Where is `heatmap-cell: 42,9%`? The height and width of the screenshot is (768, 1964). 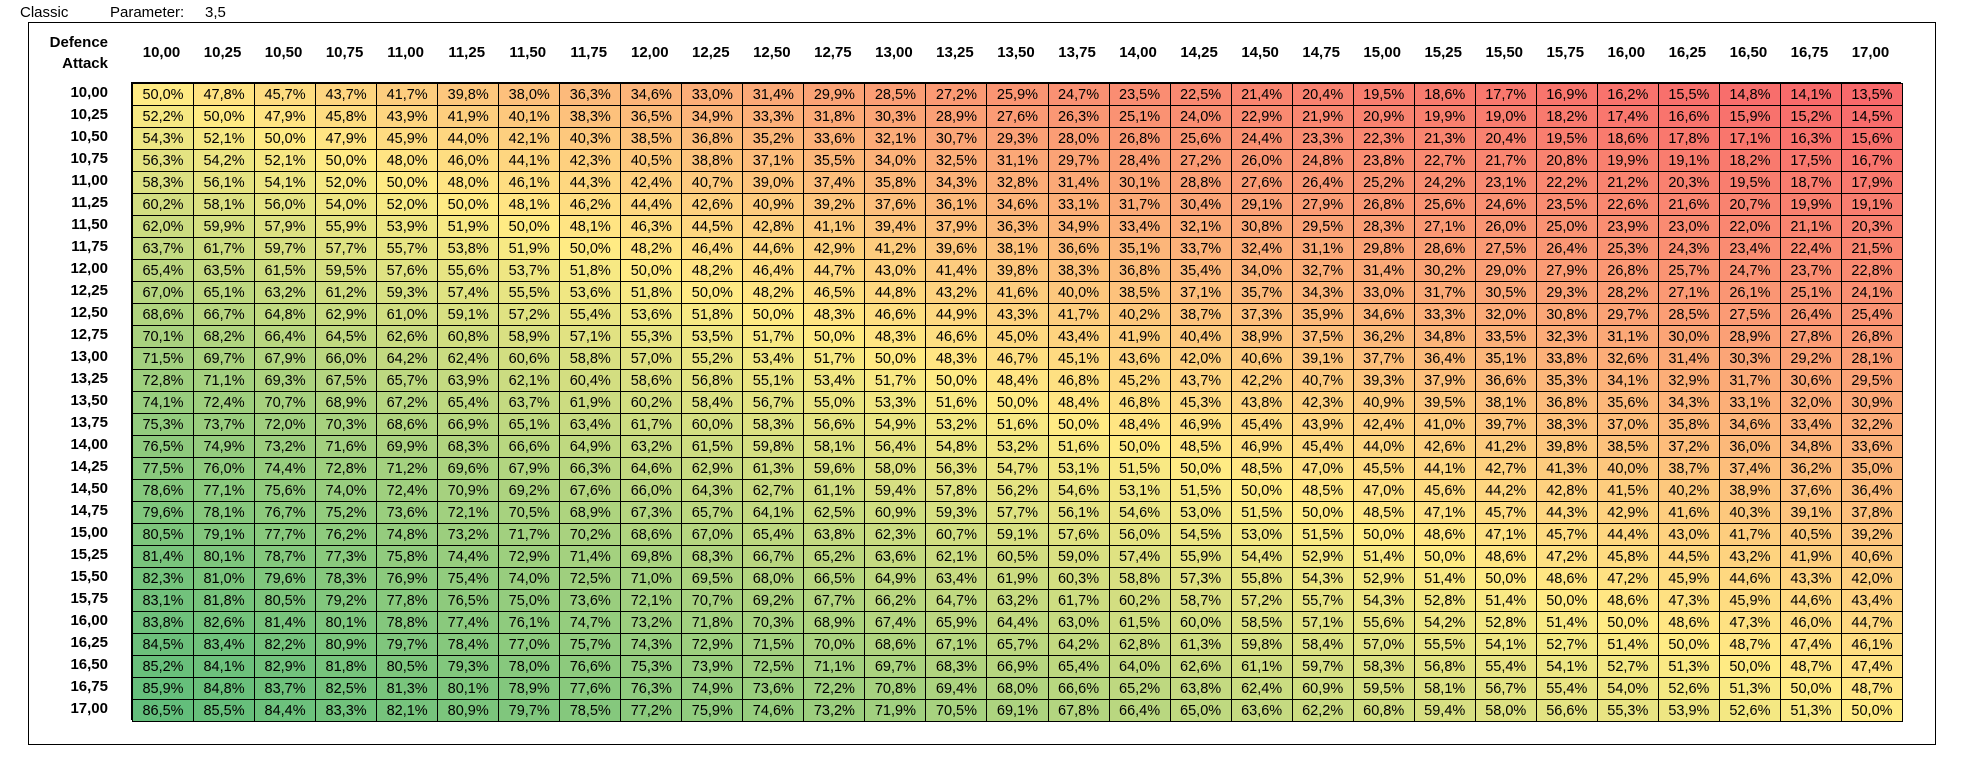
heatmap-cell: 42,9% is located at coordinates (1627, 512).